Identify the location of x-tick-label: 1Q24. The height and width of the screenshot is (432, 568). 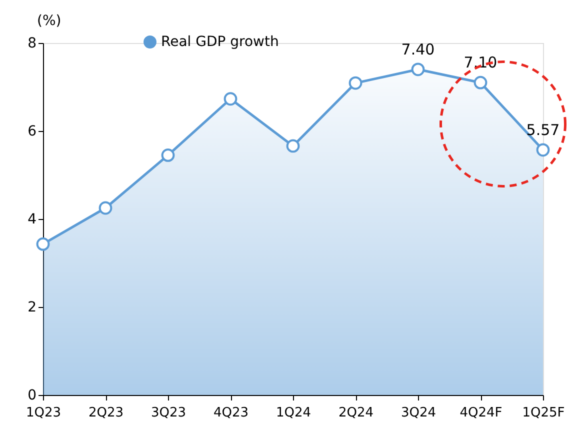
(294, 413).